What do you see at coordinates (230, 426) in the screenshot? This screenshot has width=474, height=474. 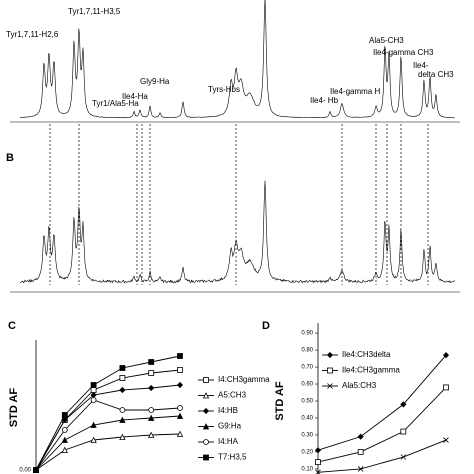 I see `legend-label: G9:Ha` at bounding box center [230, 426].